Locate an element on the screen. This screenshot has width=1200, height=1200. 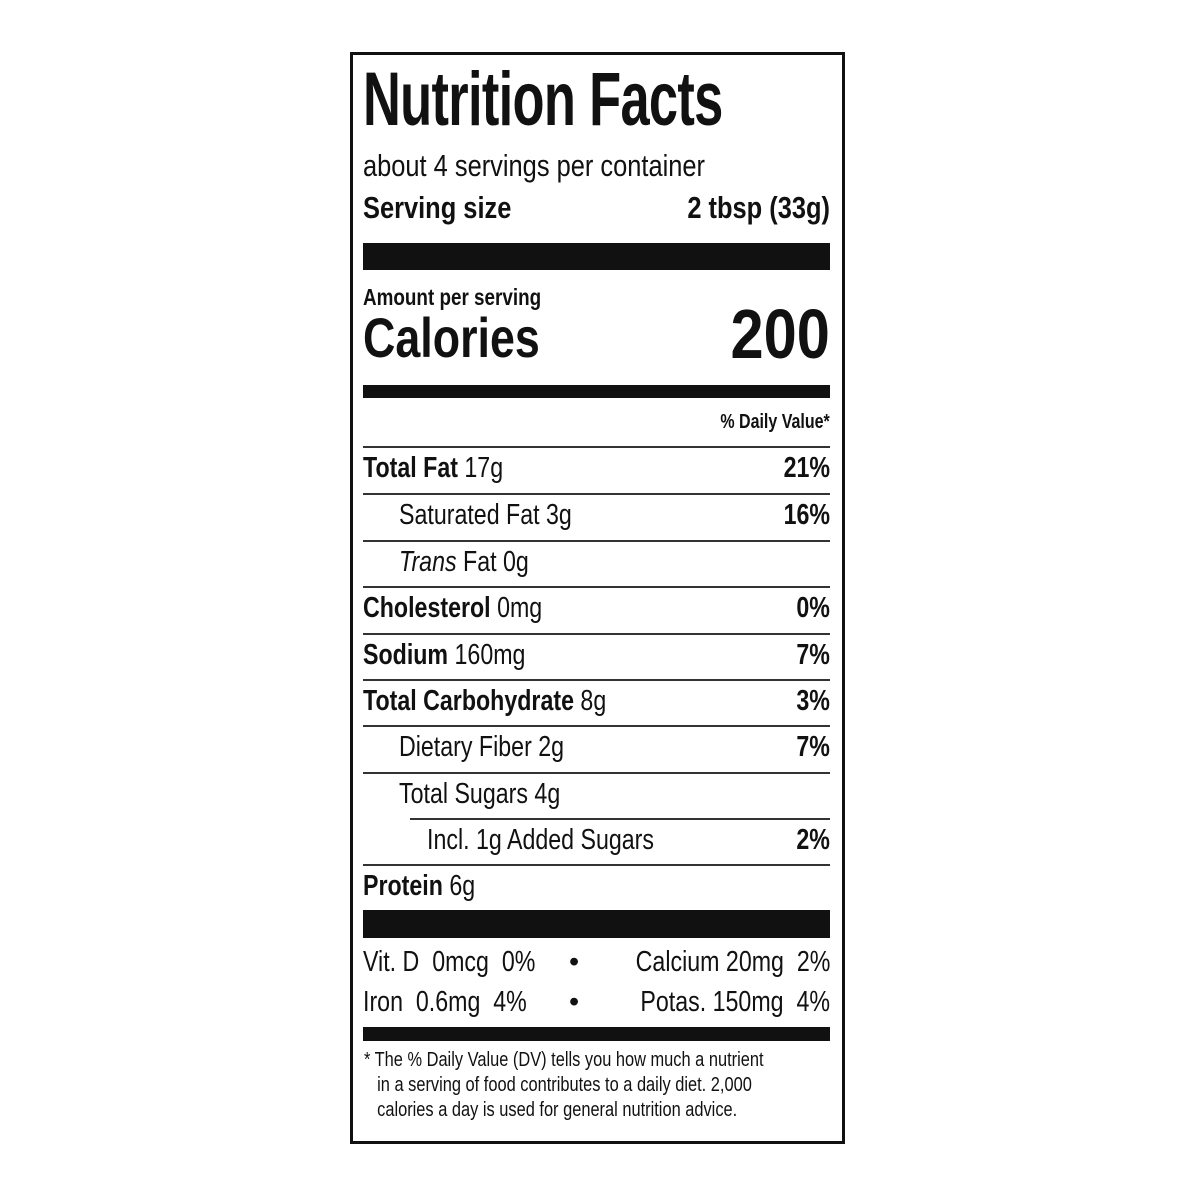
nutrient-amount: 0mg is located at coordinates (520, 608).